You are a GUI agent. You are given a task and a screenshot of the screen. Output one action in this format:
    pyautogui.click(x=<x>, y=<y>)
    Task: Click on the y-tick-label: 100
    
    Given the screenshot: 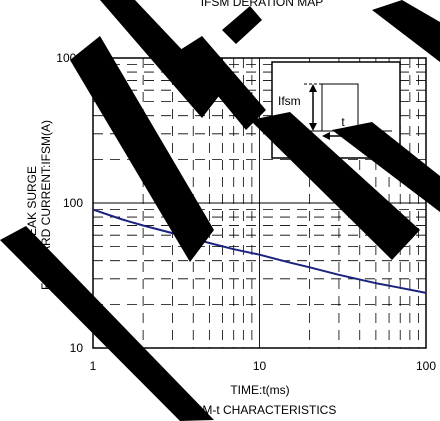 What is the action you would take?
    pyautogui.click(x=73, y=203)
    